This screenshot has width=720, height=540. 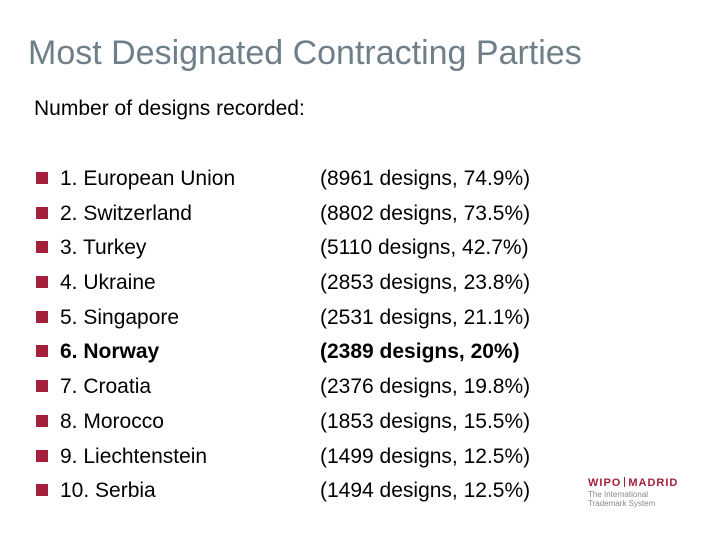 I want to click on party-name: 5. Singapore, so click(x=120, y=317).